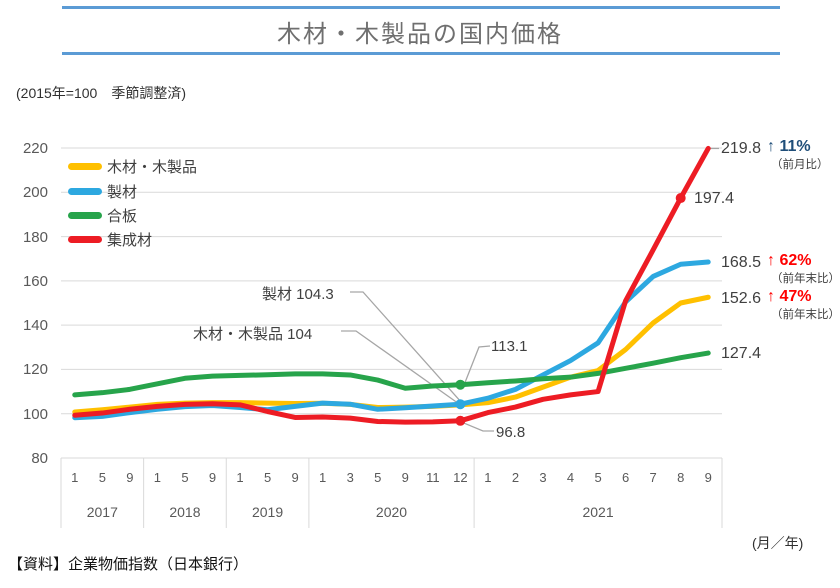 The height and width of the screenshot is (588, 840). Describe the element at coordinates (267, 512) in the screenshot. I see `year-group-label: 2019` at that location.